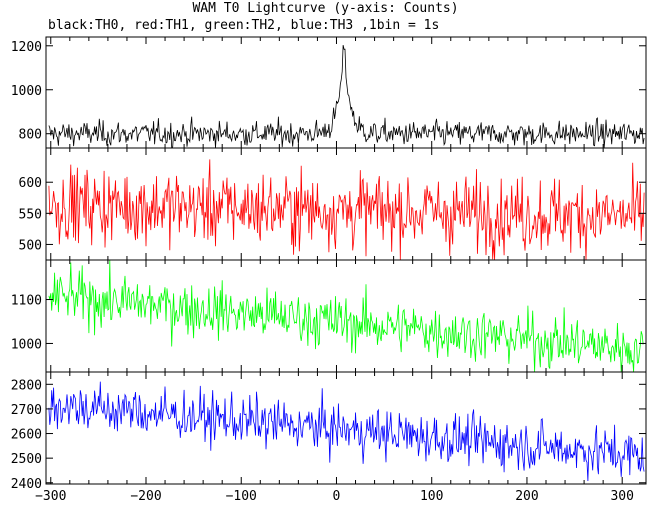  Describe the element at coordinates (26, 459) in the screenshot. I see `y-tick-label: 2500` at that location.